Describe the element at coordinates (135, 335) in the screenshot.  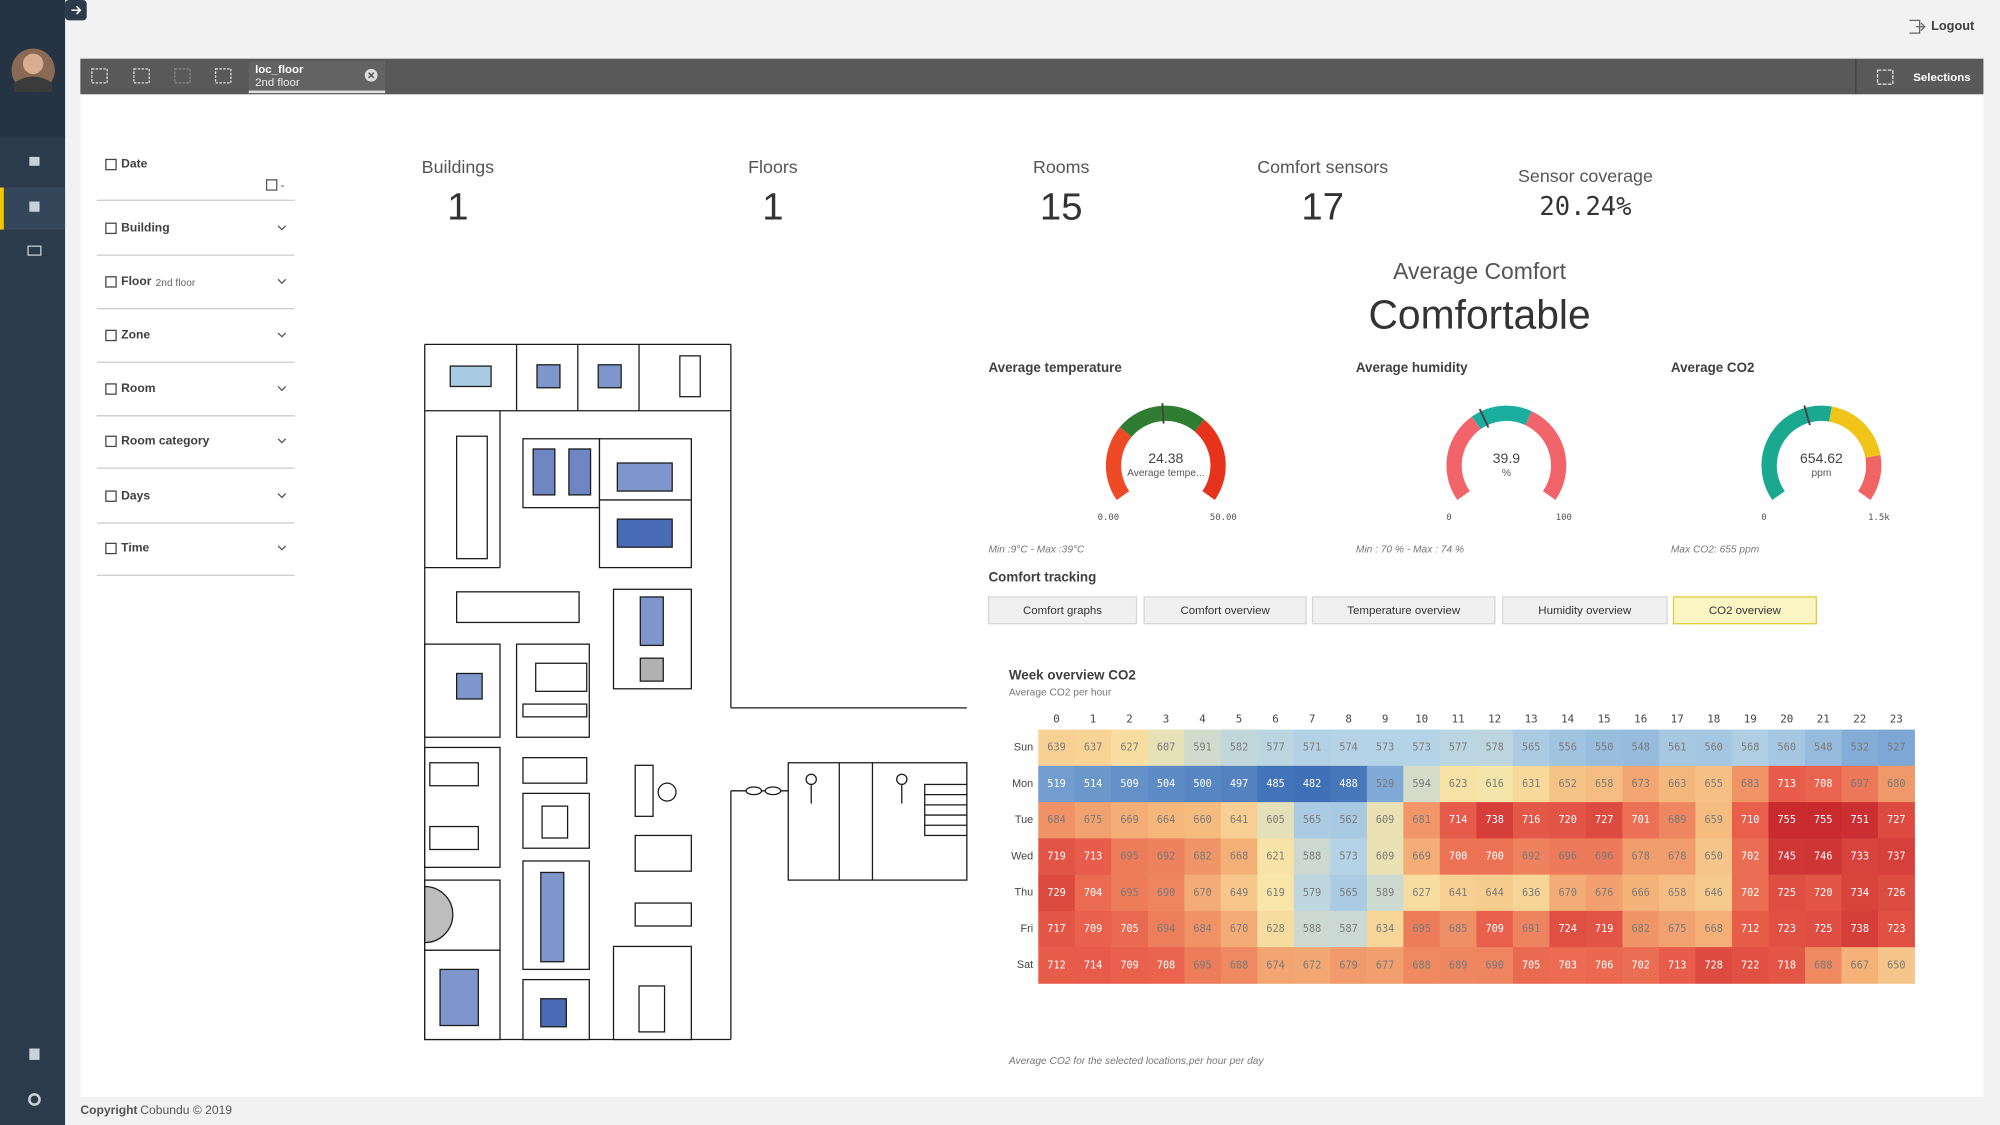
I see `filter-label: Zone` at that location.